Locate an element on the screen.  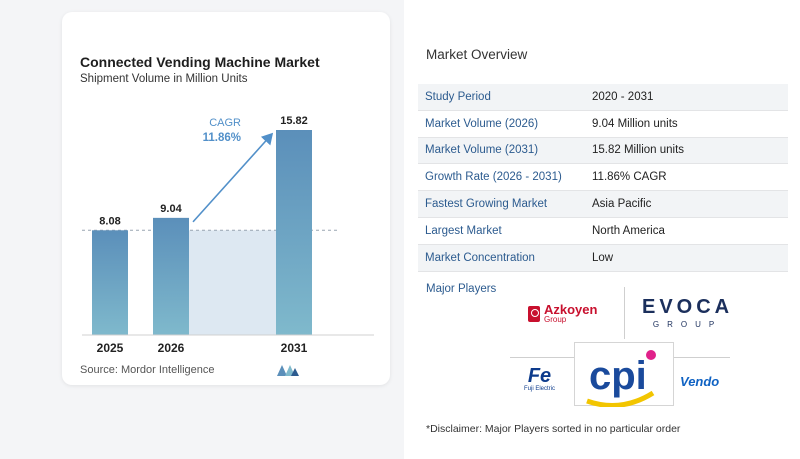
chart-subtitle: Shipment Volume in Million Units is located at coordinates (164, 79).